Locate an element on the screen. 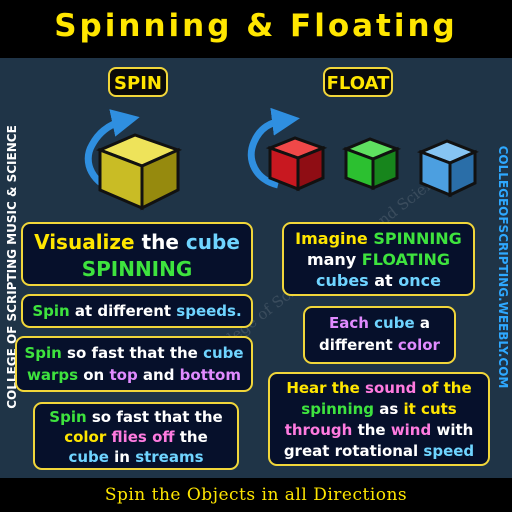 Image resolution: width=512 pixels, height=512 pixels. card-speeds: Spin at different speeds. is located at coordinates (137, 311).